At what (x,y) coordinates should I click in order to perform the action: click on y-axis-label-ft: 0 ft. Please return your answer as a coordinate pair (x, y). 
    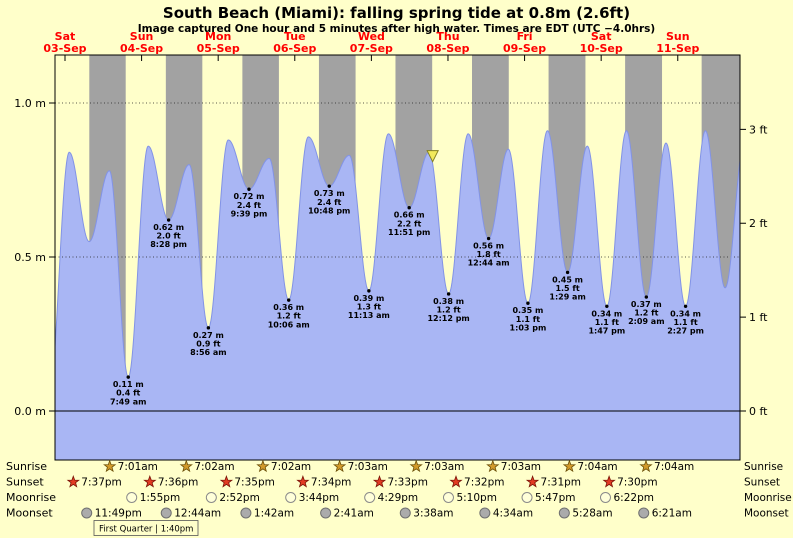
    Looking at the image, I should click on (758, 411).